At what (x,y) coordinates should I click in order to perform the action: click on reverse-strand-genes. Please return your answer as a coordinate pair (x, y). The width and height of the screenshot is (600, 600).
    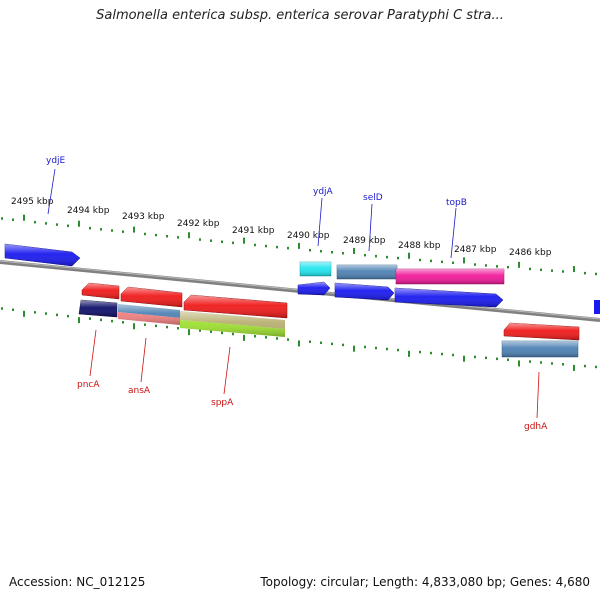
    Looking at the image, I should click on (339, 319).